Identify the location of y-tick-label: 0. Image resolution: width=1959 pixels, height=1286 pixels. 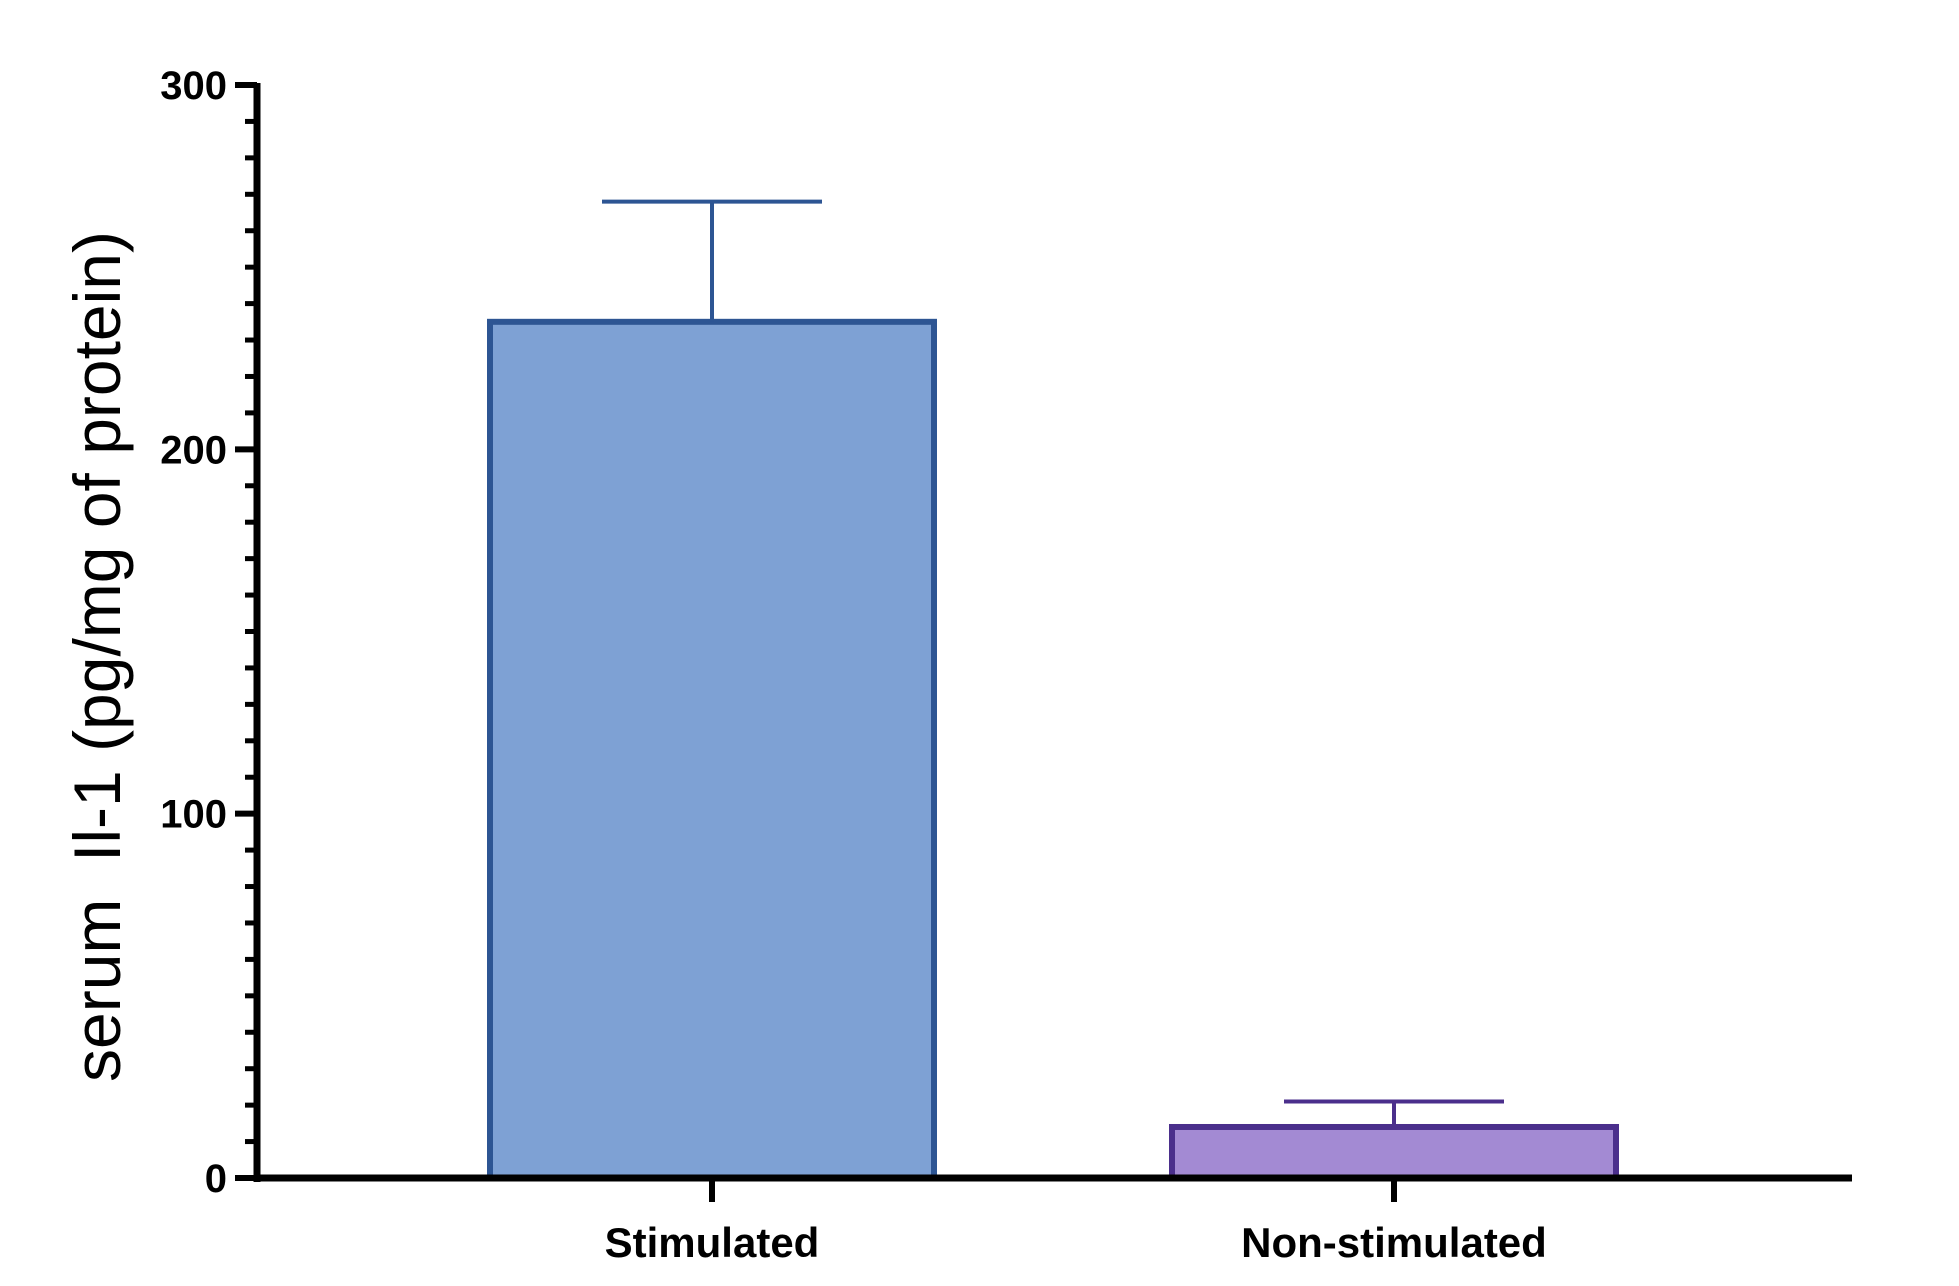
(216, 1179).